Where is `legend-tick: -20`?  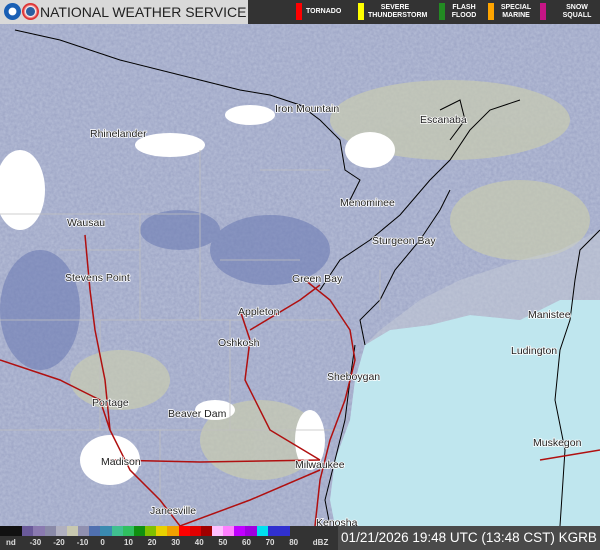 legend-tick: -20 is located at coordinates (59, 542).